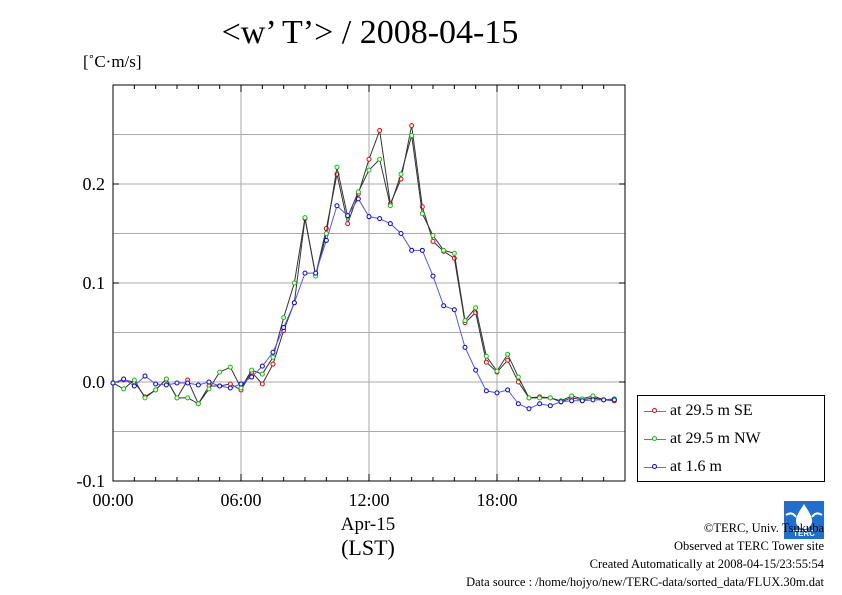 Image resolution: width=842 pixels, height=595 pixels. I want to click on legend-item-1-6m: at 1.6 m, so click(680, 467).